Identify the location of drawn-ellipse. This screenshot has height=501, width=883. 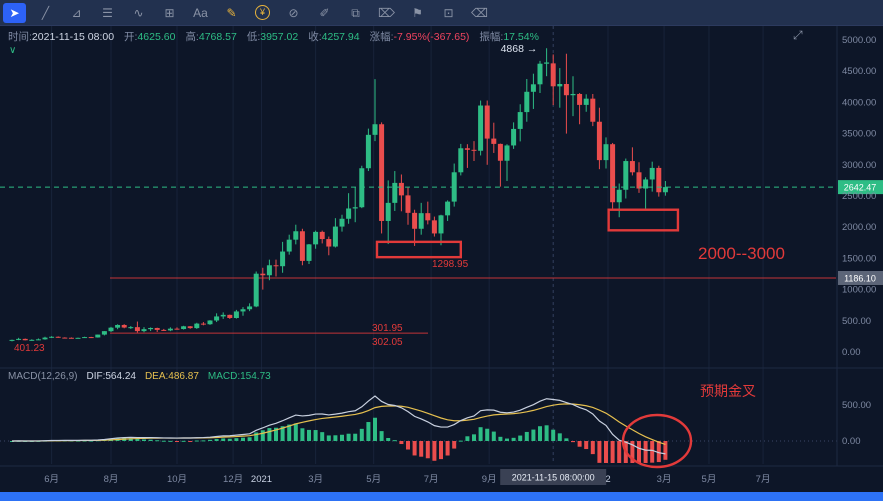
(657, 441).